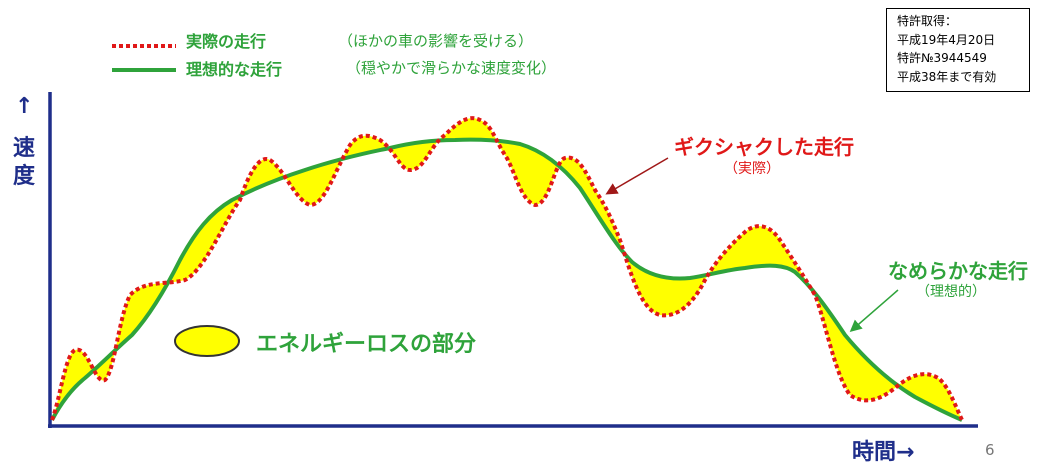 Image resolution: width=1054 pixels, height=467 pixels. Describe the element at coordinates (874, 310) in the screenshot. I see `smooth-pointer-arrow` at that location.